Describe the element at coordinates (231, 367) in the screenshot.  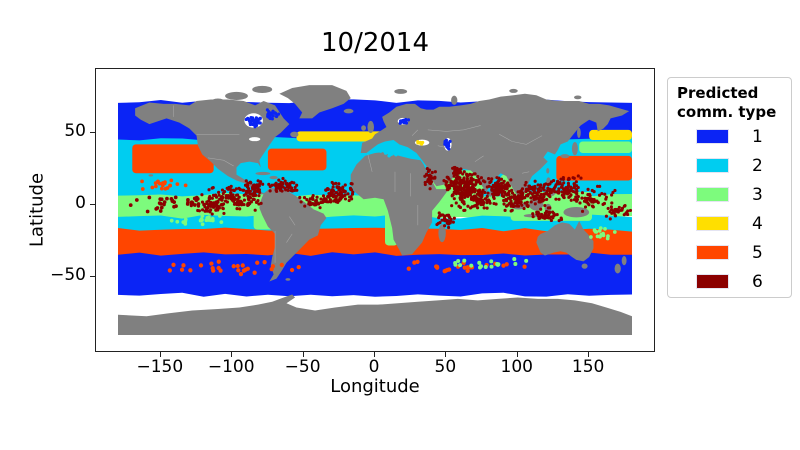
I see `x-tick-label: −100` at that location.